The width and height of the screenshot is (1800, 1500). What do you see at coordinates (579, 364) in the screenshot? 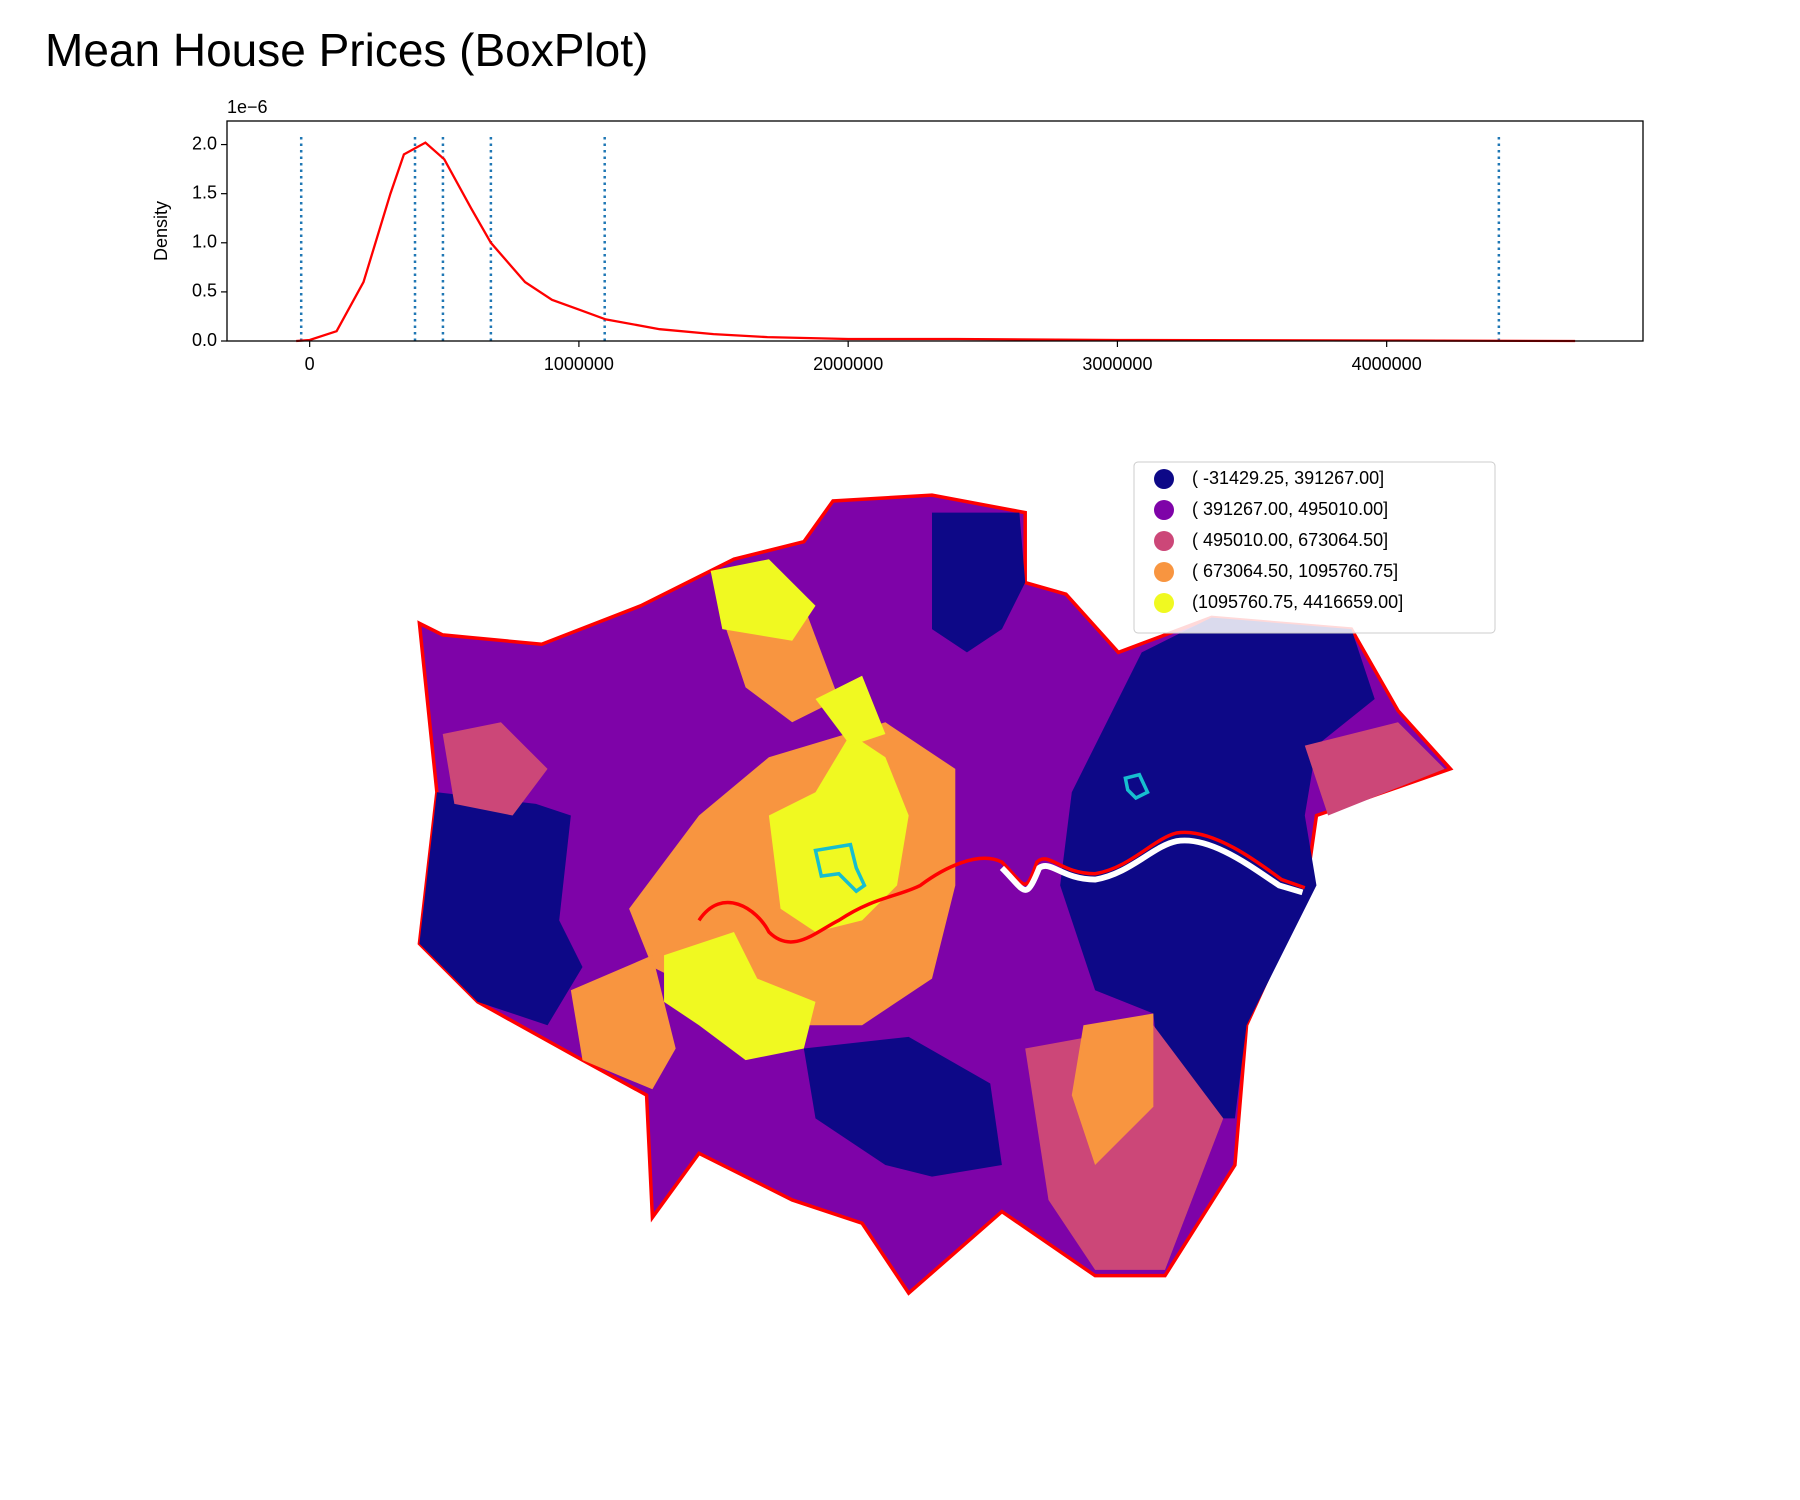
I see `x-tick-label: 1000000` at bounding box center [579, 364].